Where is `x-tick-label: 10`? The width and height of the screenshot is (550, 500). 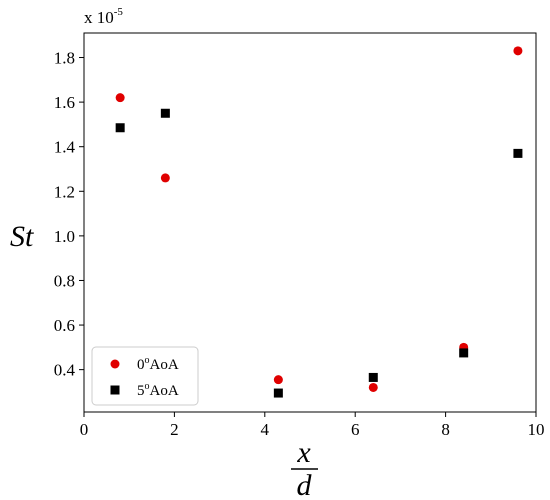 x-tick-label: 10 is located at coordinates (536, 429).